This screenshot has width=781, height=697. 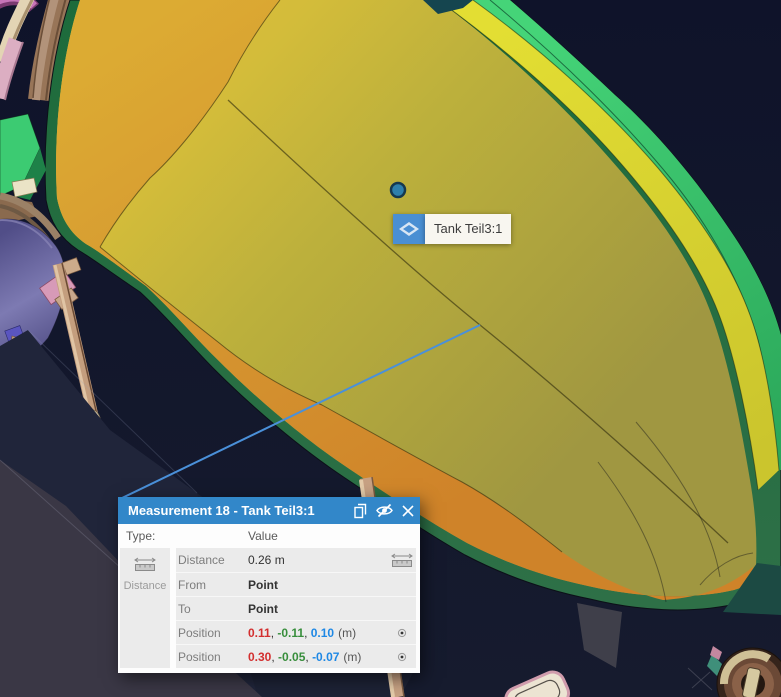 What do you see at coordinates (141, 536) in the screenshot?
I see `type-column-header: Type:` at bounding box center [141, 536].